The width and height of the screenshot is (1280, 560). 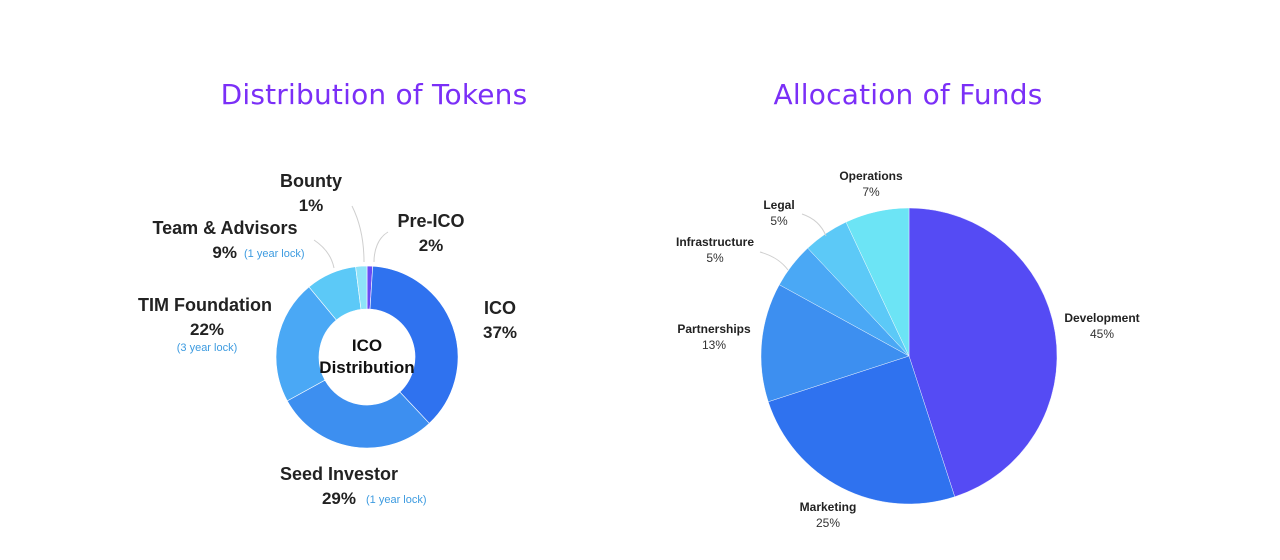 I want to click on pie-slice-development, so click(x=983, y=352).